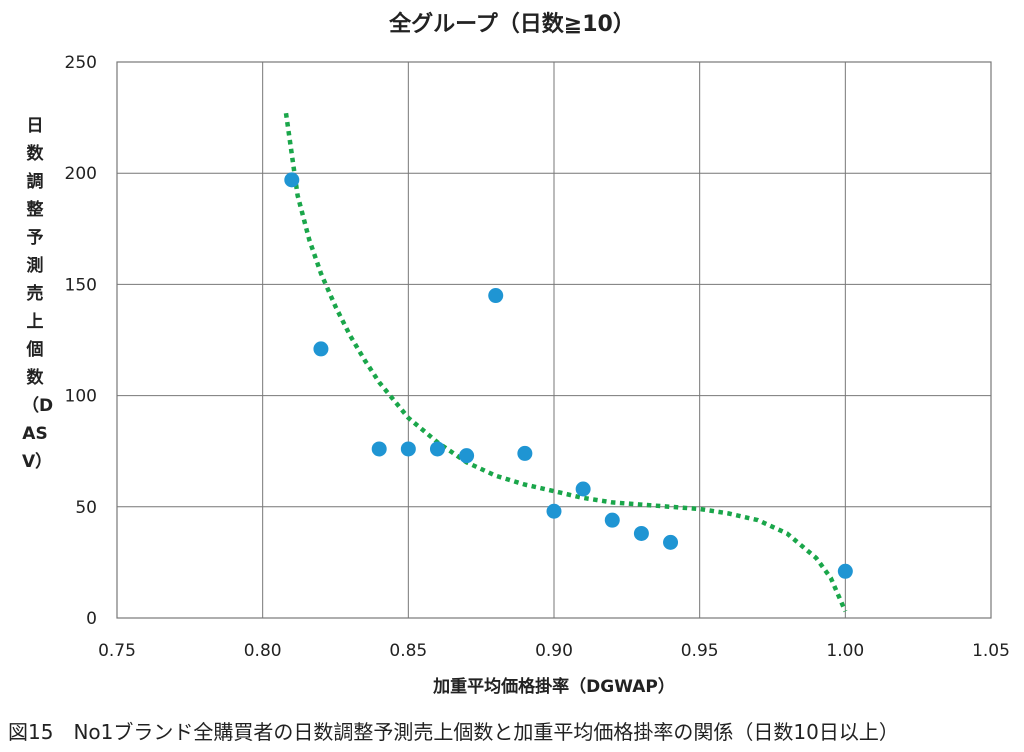 This screenshot has width=1024, height=752. Describe the element at coordinates (86, 508) in the screenshot. I see `y-tick-label: 50` at that location.